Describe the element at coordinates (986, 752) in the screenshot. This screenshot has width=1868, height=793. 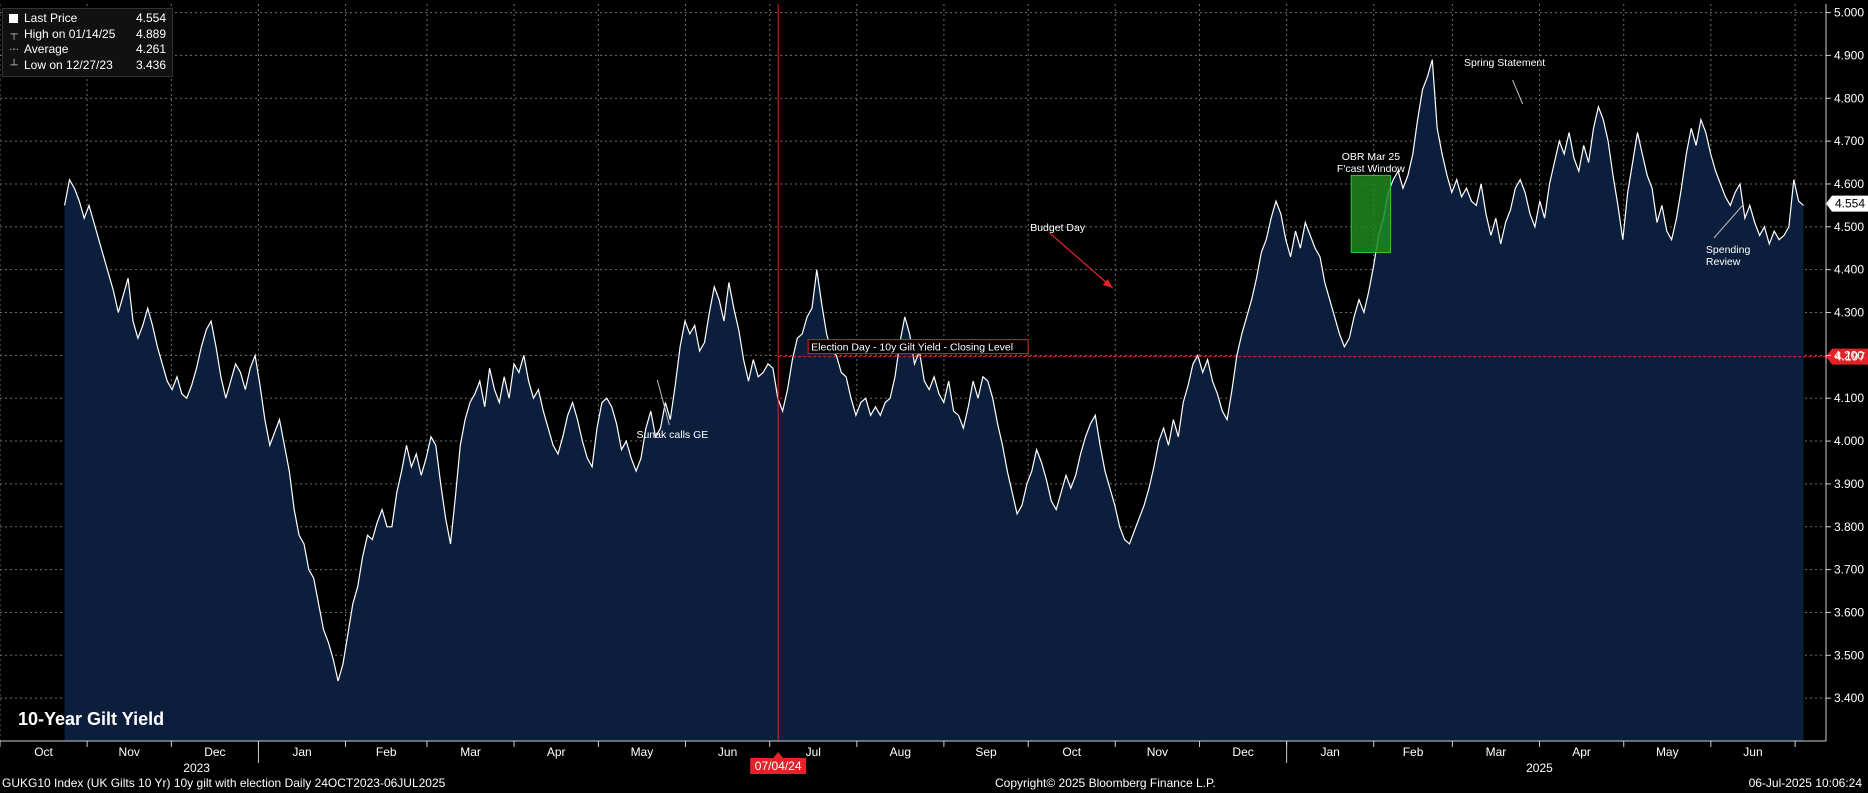
I see `x-tick-label: Sep` at that location.